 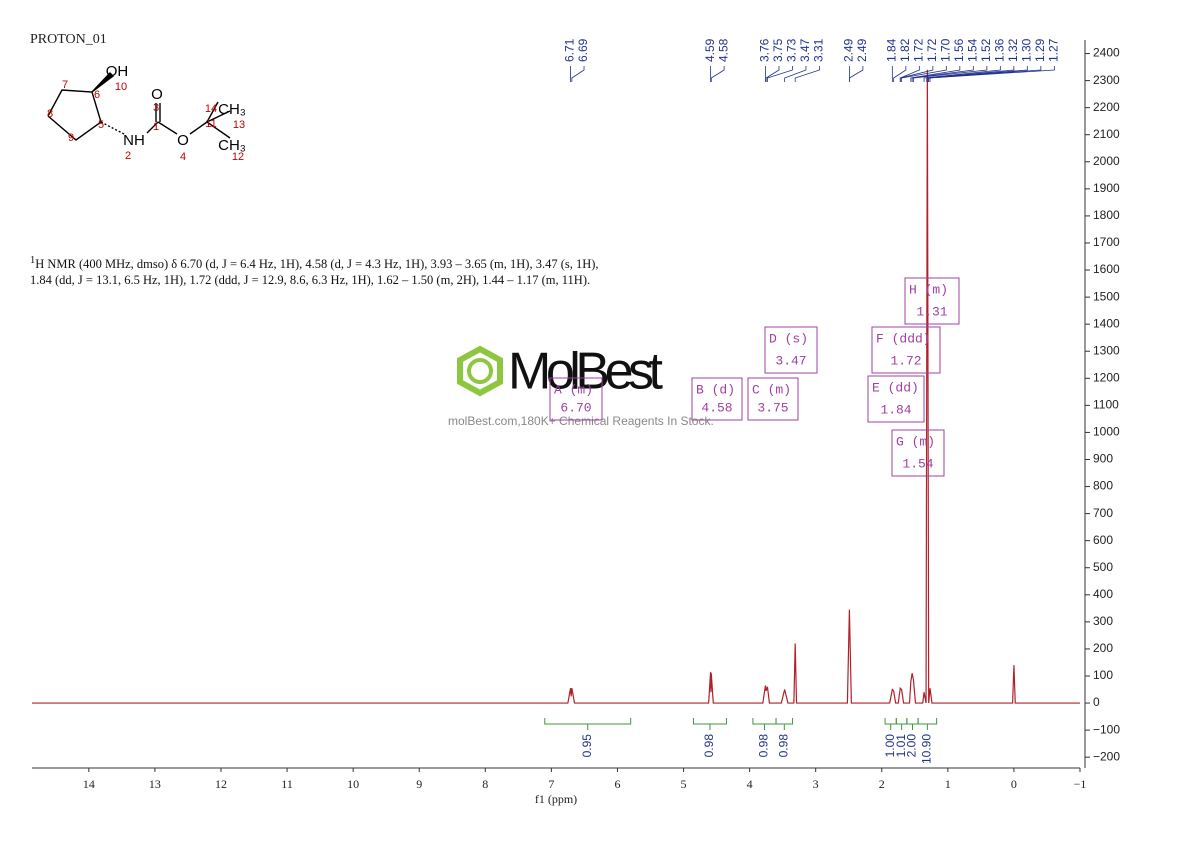 I want to click on hash-bond, so click(x=112, y=128).